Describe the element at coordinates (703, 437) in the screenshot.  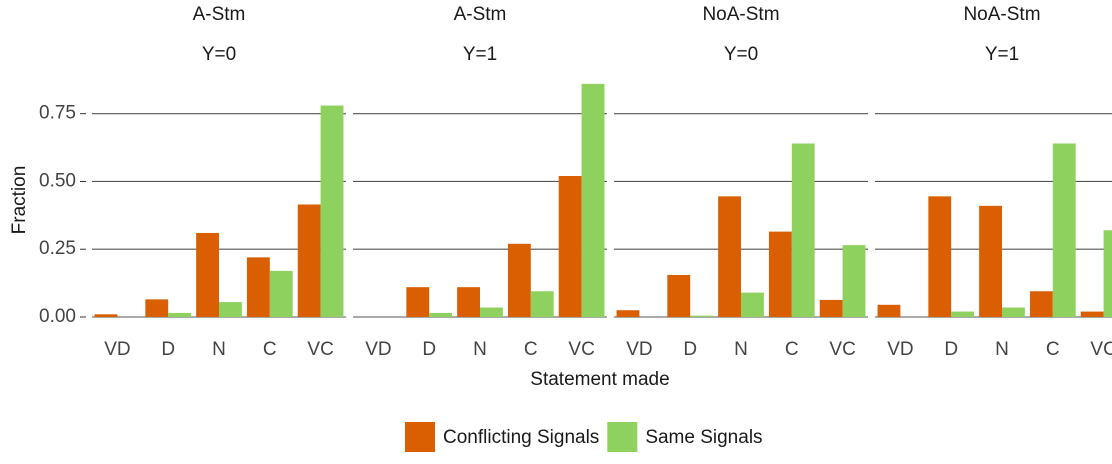
I see `legend-label: Same Signals` at that location.